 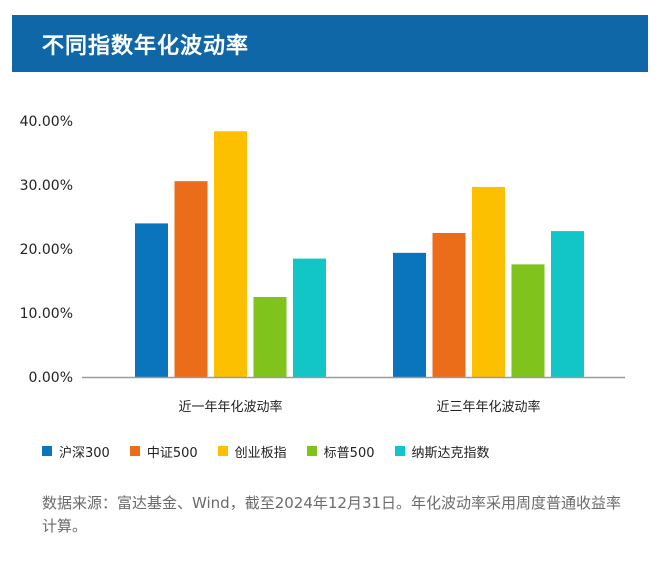 I want to click on chart-title: 不同指数年化波动率, so click(x=146, y=46).